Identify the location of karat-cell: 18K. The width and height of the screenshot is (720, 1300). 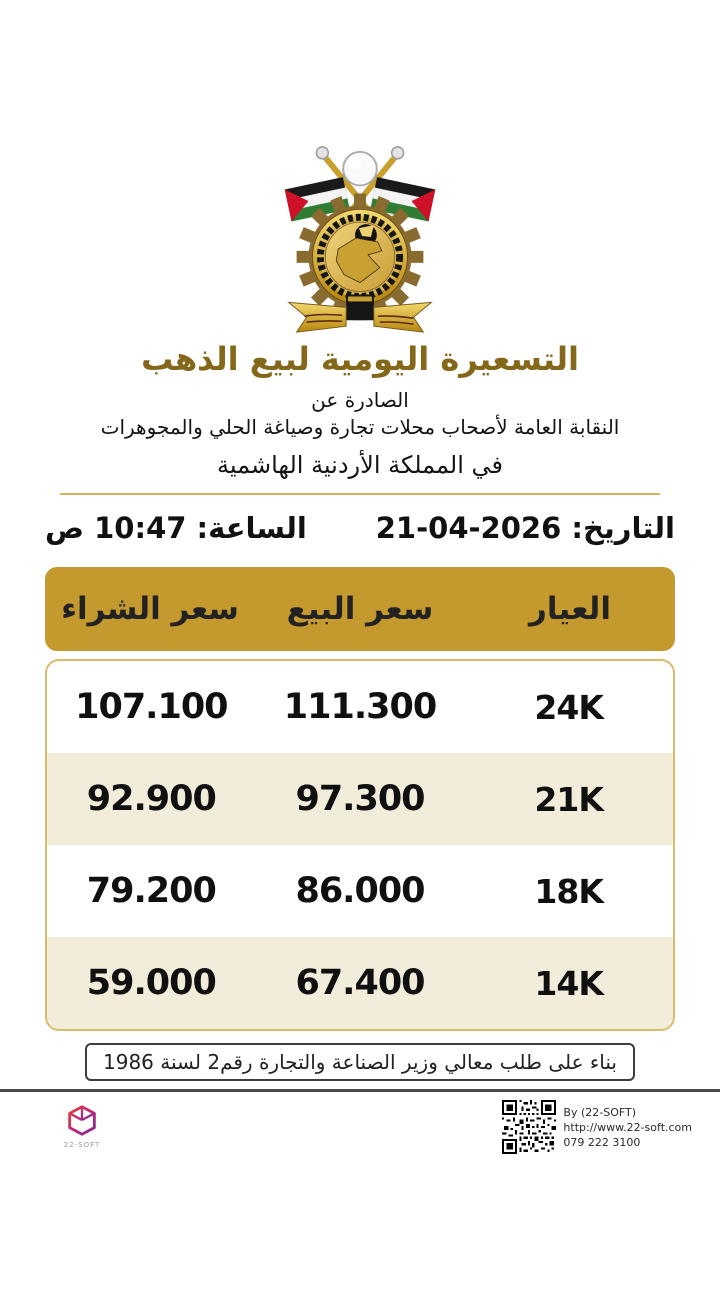
(568, 891).